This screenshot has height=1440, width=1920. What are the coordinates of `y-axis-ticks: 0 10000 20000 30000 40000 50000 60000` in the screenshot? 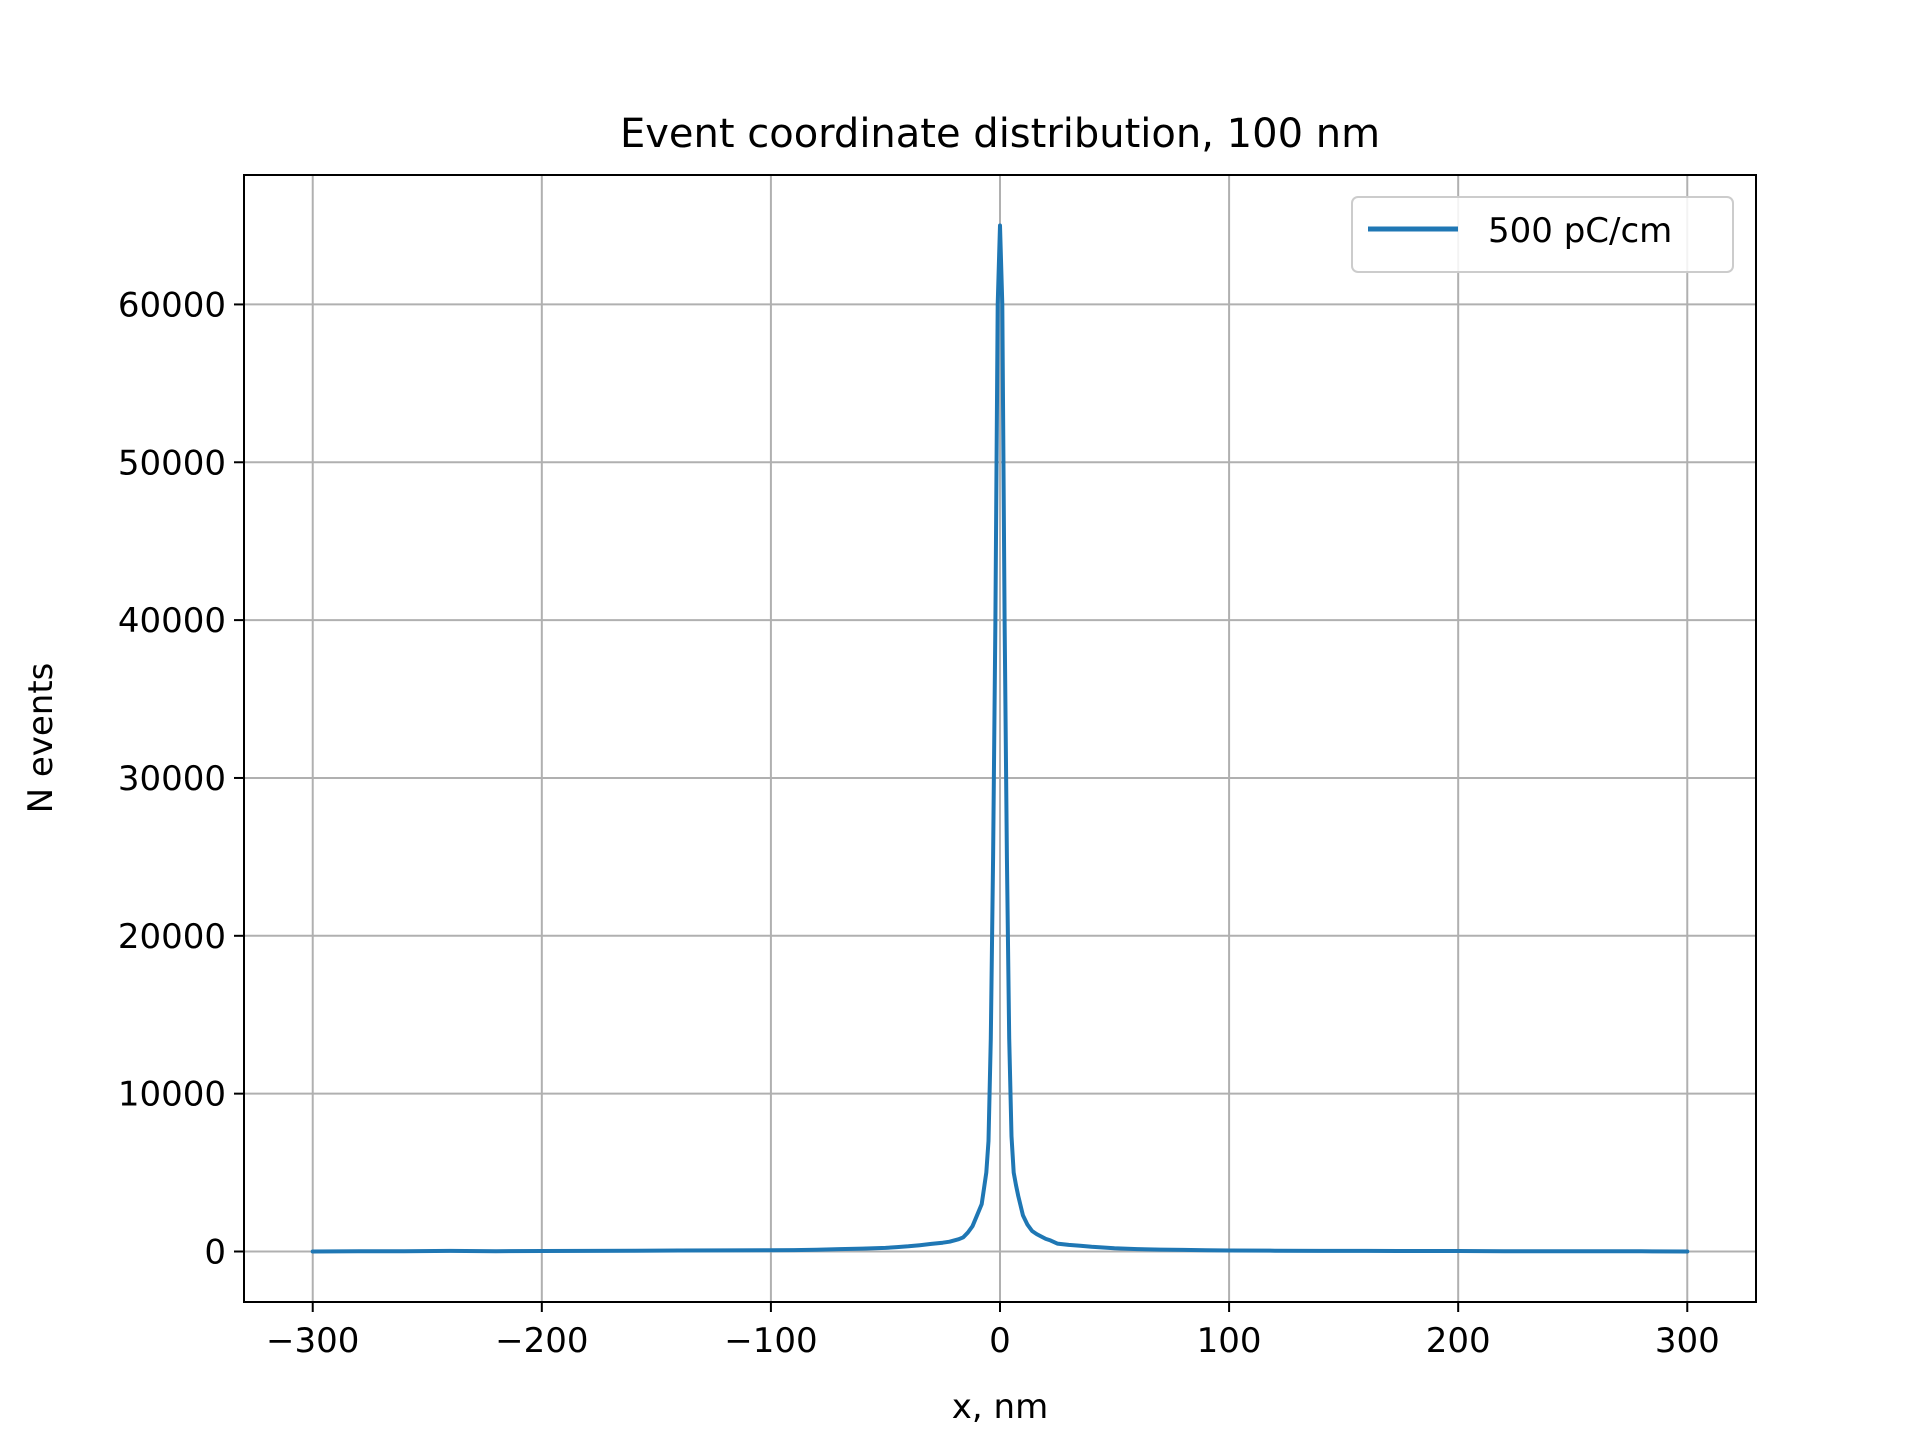 It's located at (181, 778).